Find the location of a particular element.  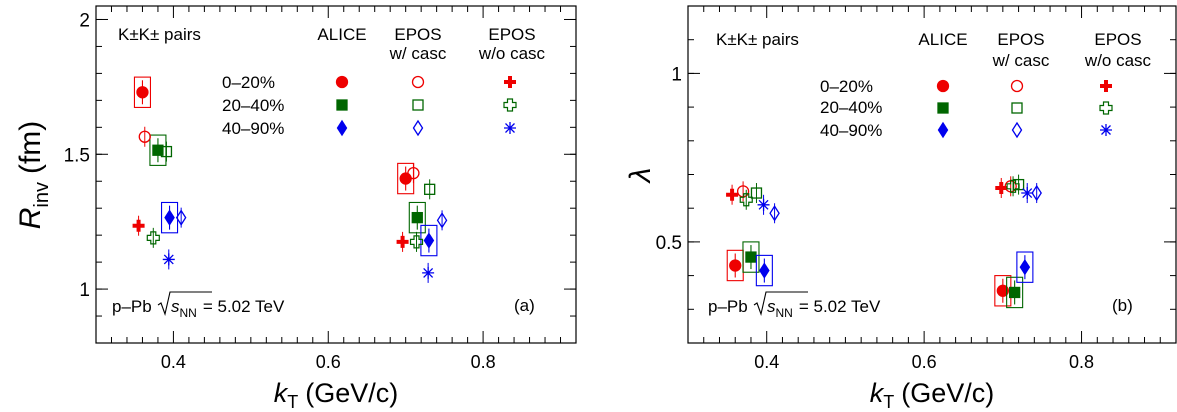

data-marks is located at coordinates (884, 241).